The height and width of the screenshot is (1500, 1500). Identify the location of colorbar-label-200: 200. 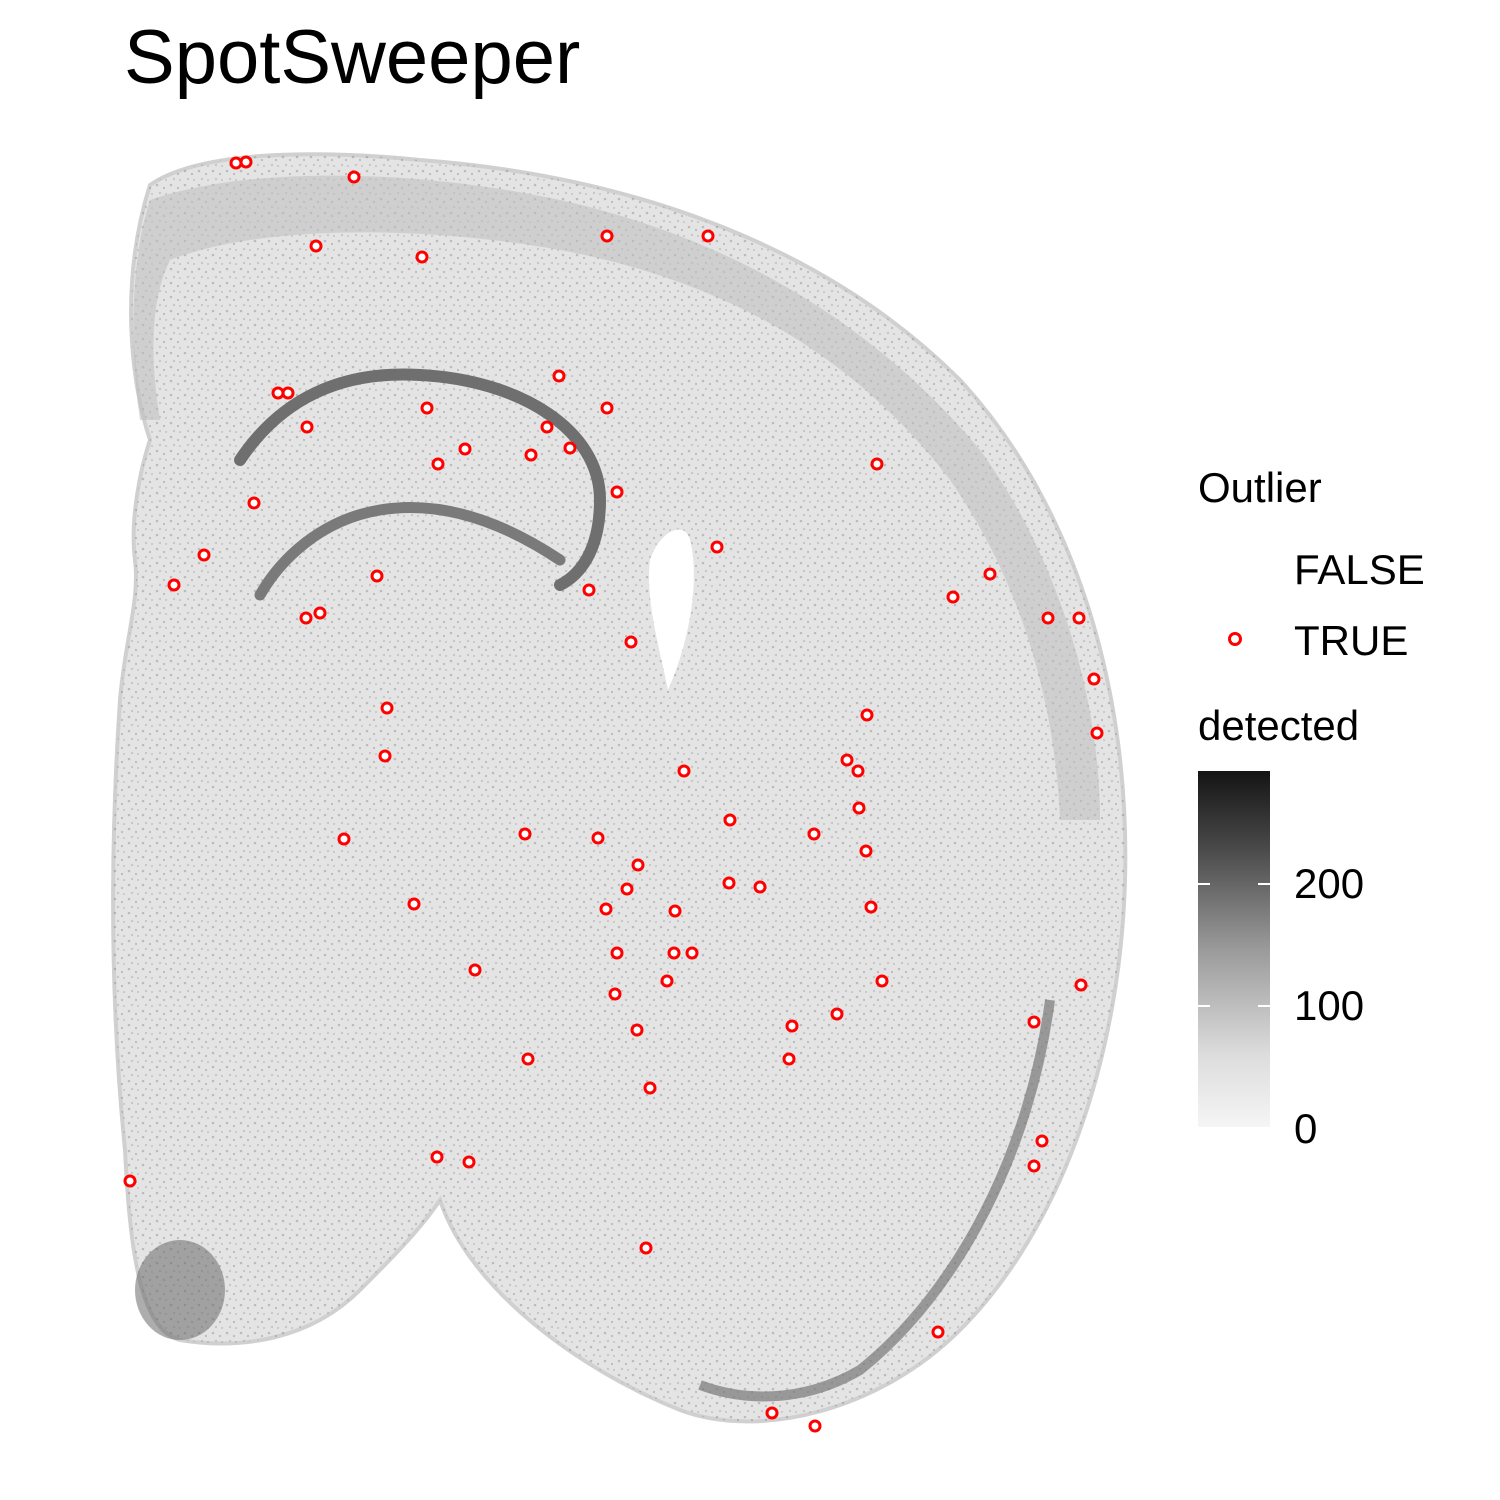
(1329, 883).